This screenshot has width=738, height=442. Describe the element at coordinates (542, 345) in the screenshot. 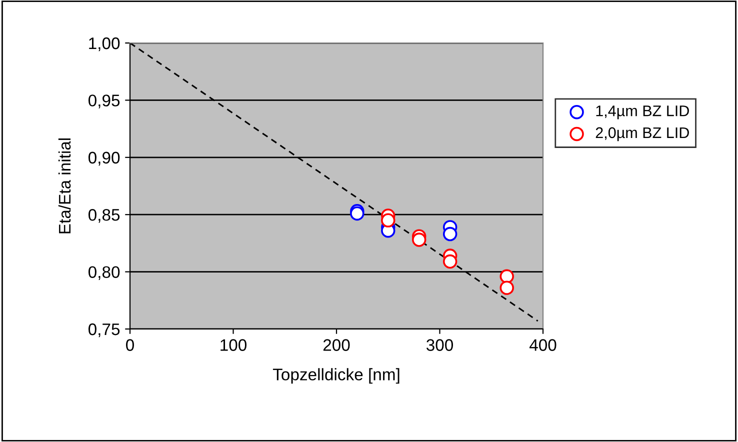

I see `x-tick-label: 400` at that location.